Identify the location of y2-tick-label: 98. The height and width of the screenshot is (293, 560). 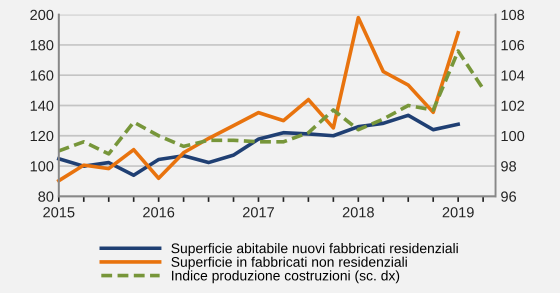
(508, 166).